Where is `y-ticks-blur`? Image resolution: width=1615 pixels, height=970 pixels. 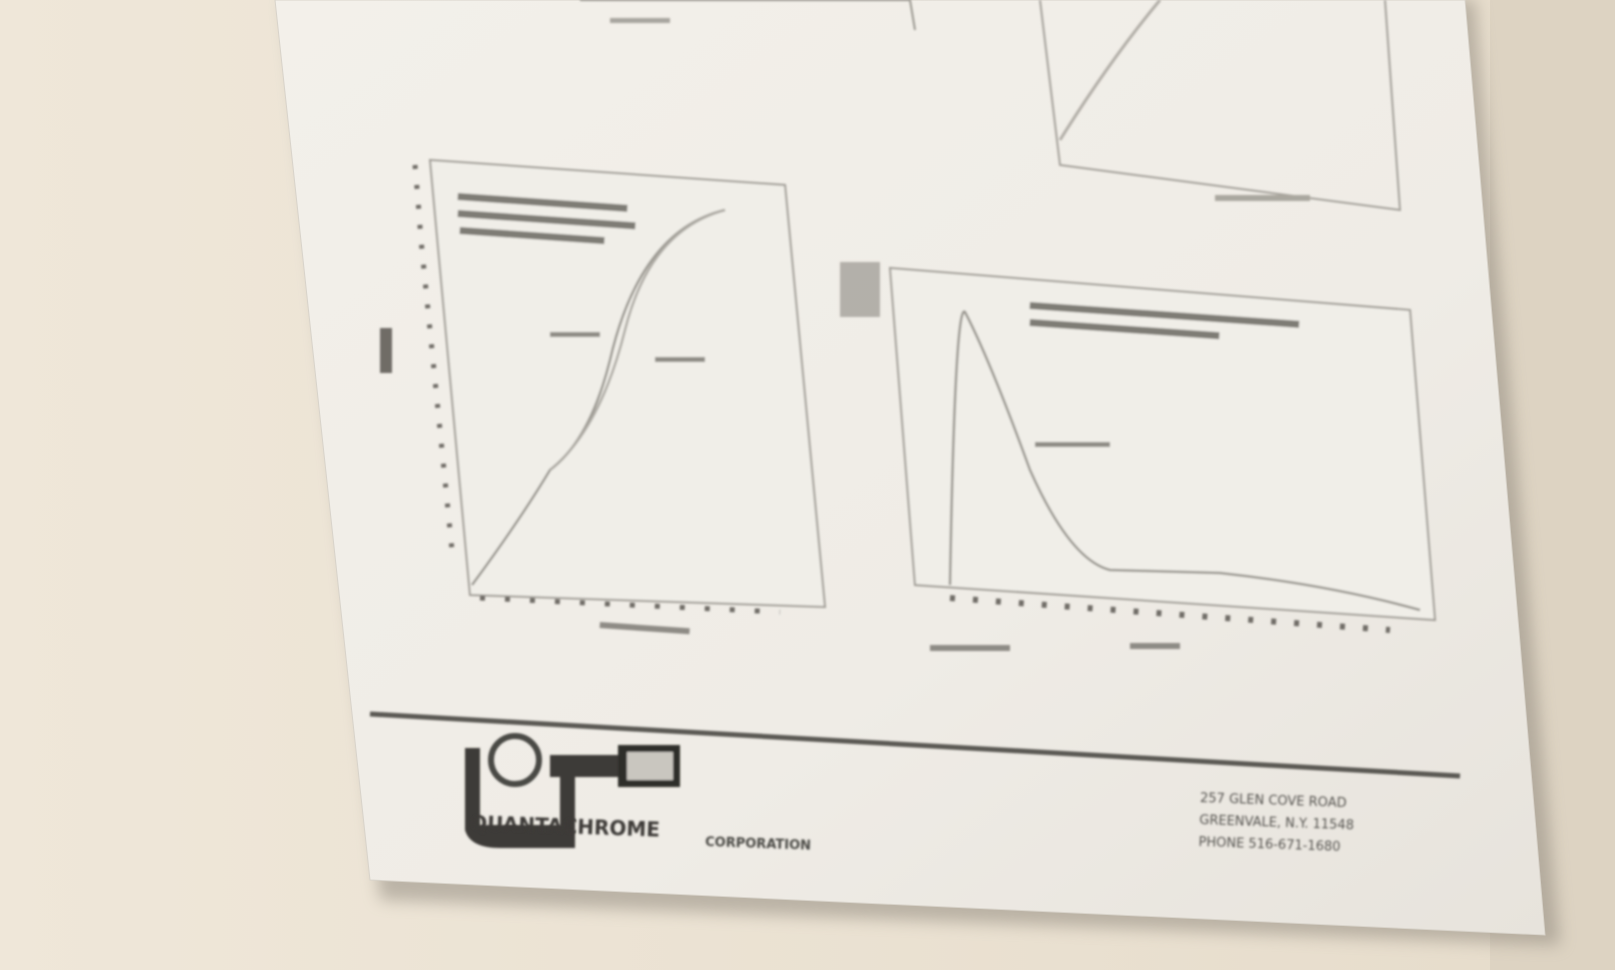
y-ticks-blur is located at coordinates (434, 362).